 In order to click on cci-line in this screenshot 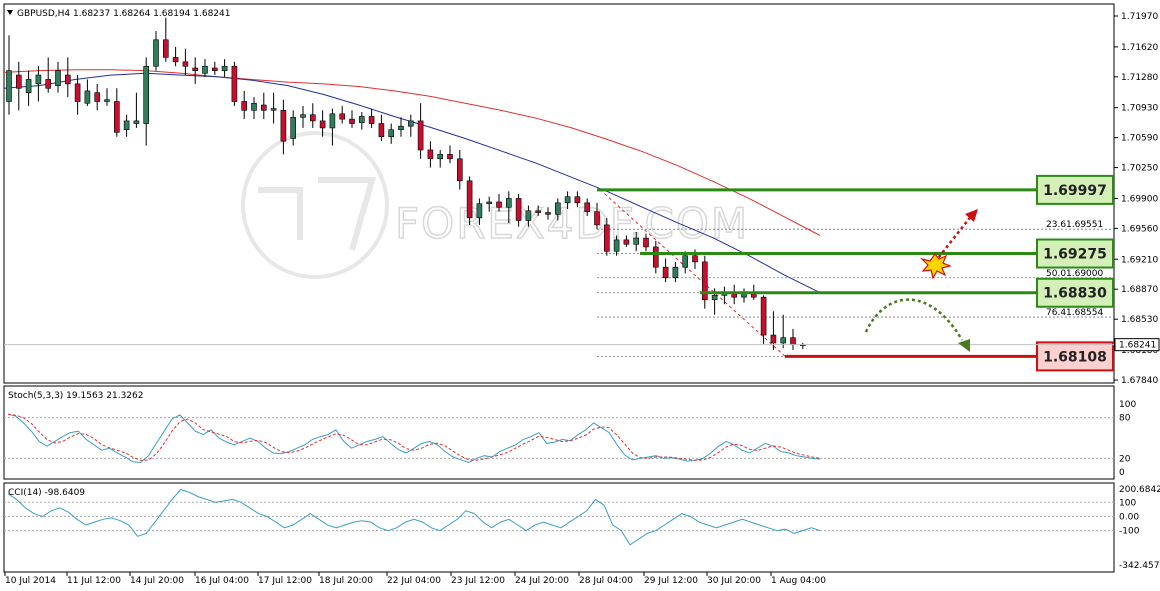, I will do `click(414, 517)`.